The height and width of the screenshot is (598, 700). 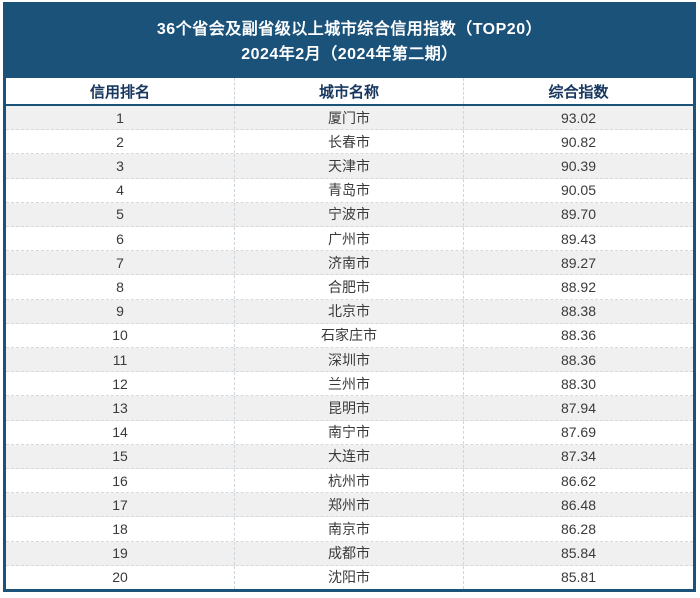 I want to click on city-cell: 成都市, so click(x=349, y=553).